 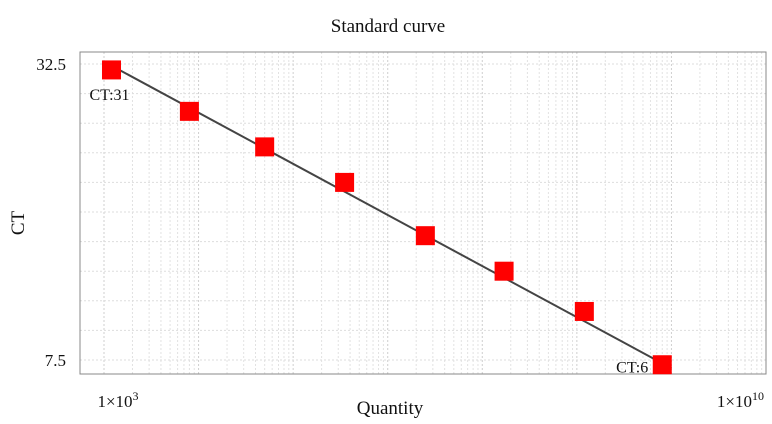 What do you see at coordinates (740, 400) in the screenshot?
I see `x-tick-label: 1×10¹⁰` at bounding box center [740, 400].